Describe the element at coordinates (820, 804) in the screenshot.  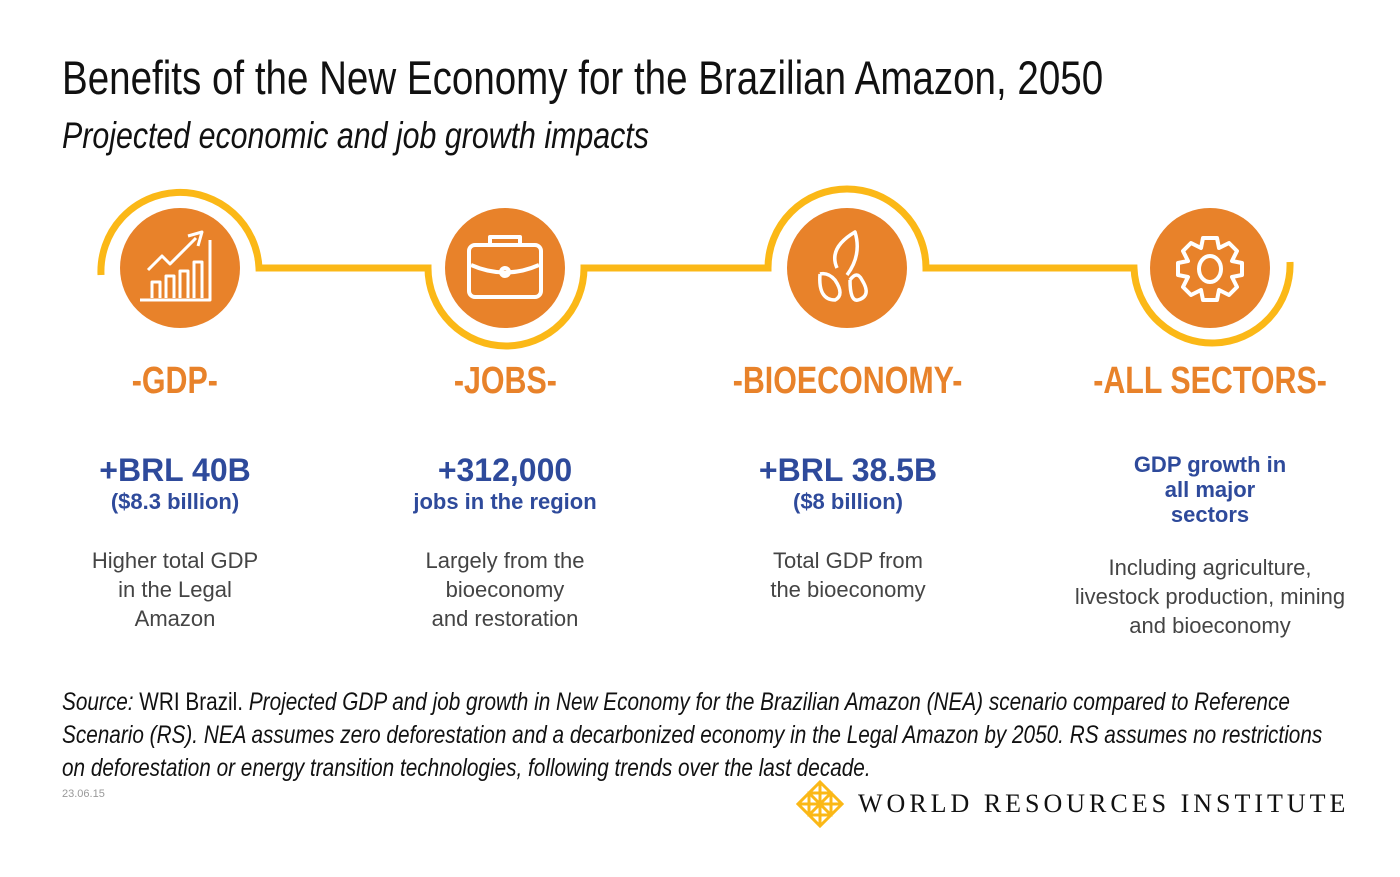
I see `wri-logo-icon` at that location.